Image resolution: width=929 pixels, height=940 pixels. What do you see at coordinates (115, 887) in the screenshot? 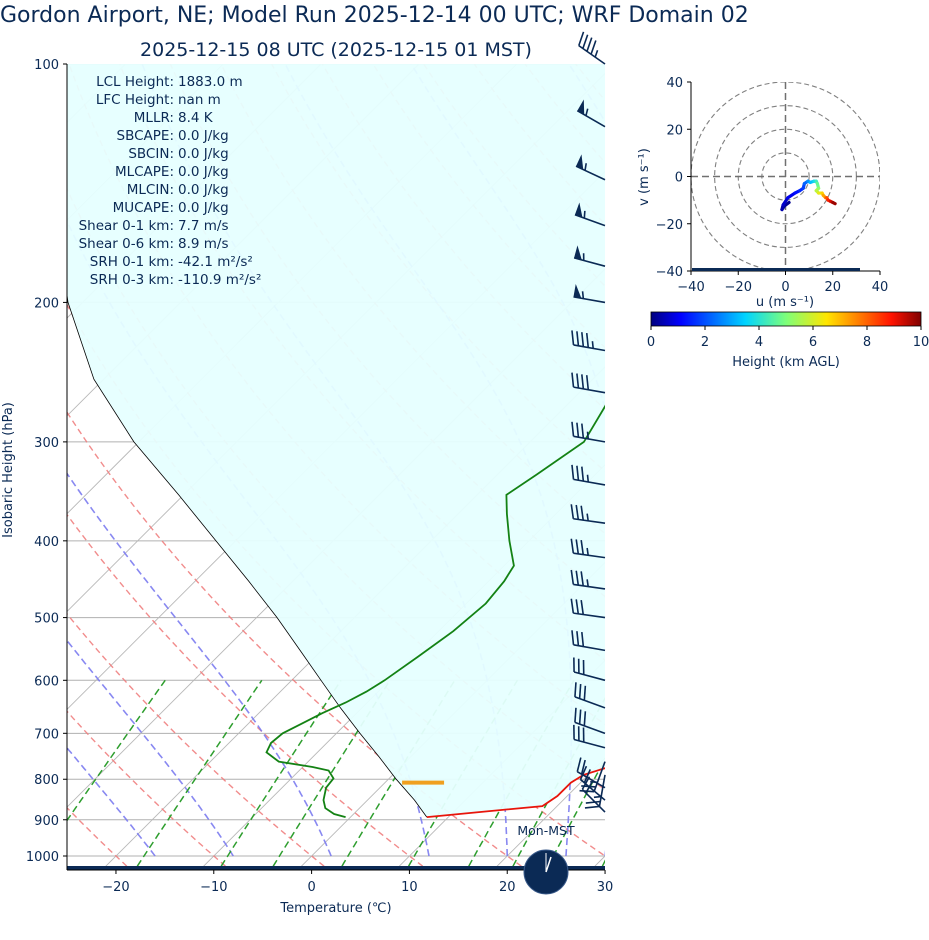
I see `x-tick-label: −20` at bounding box center [115, 887].